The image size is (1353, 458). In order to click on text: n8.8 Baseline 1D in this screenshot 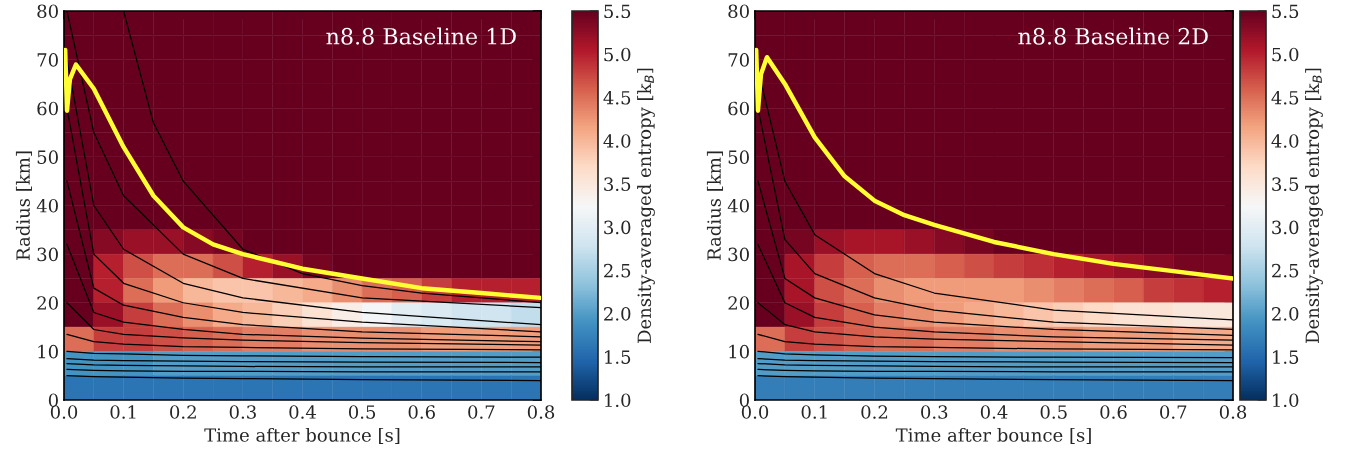, I will do `click(421, 36)`.